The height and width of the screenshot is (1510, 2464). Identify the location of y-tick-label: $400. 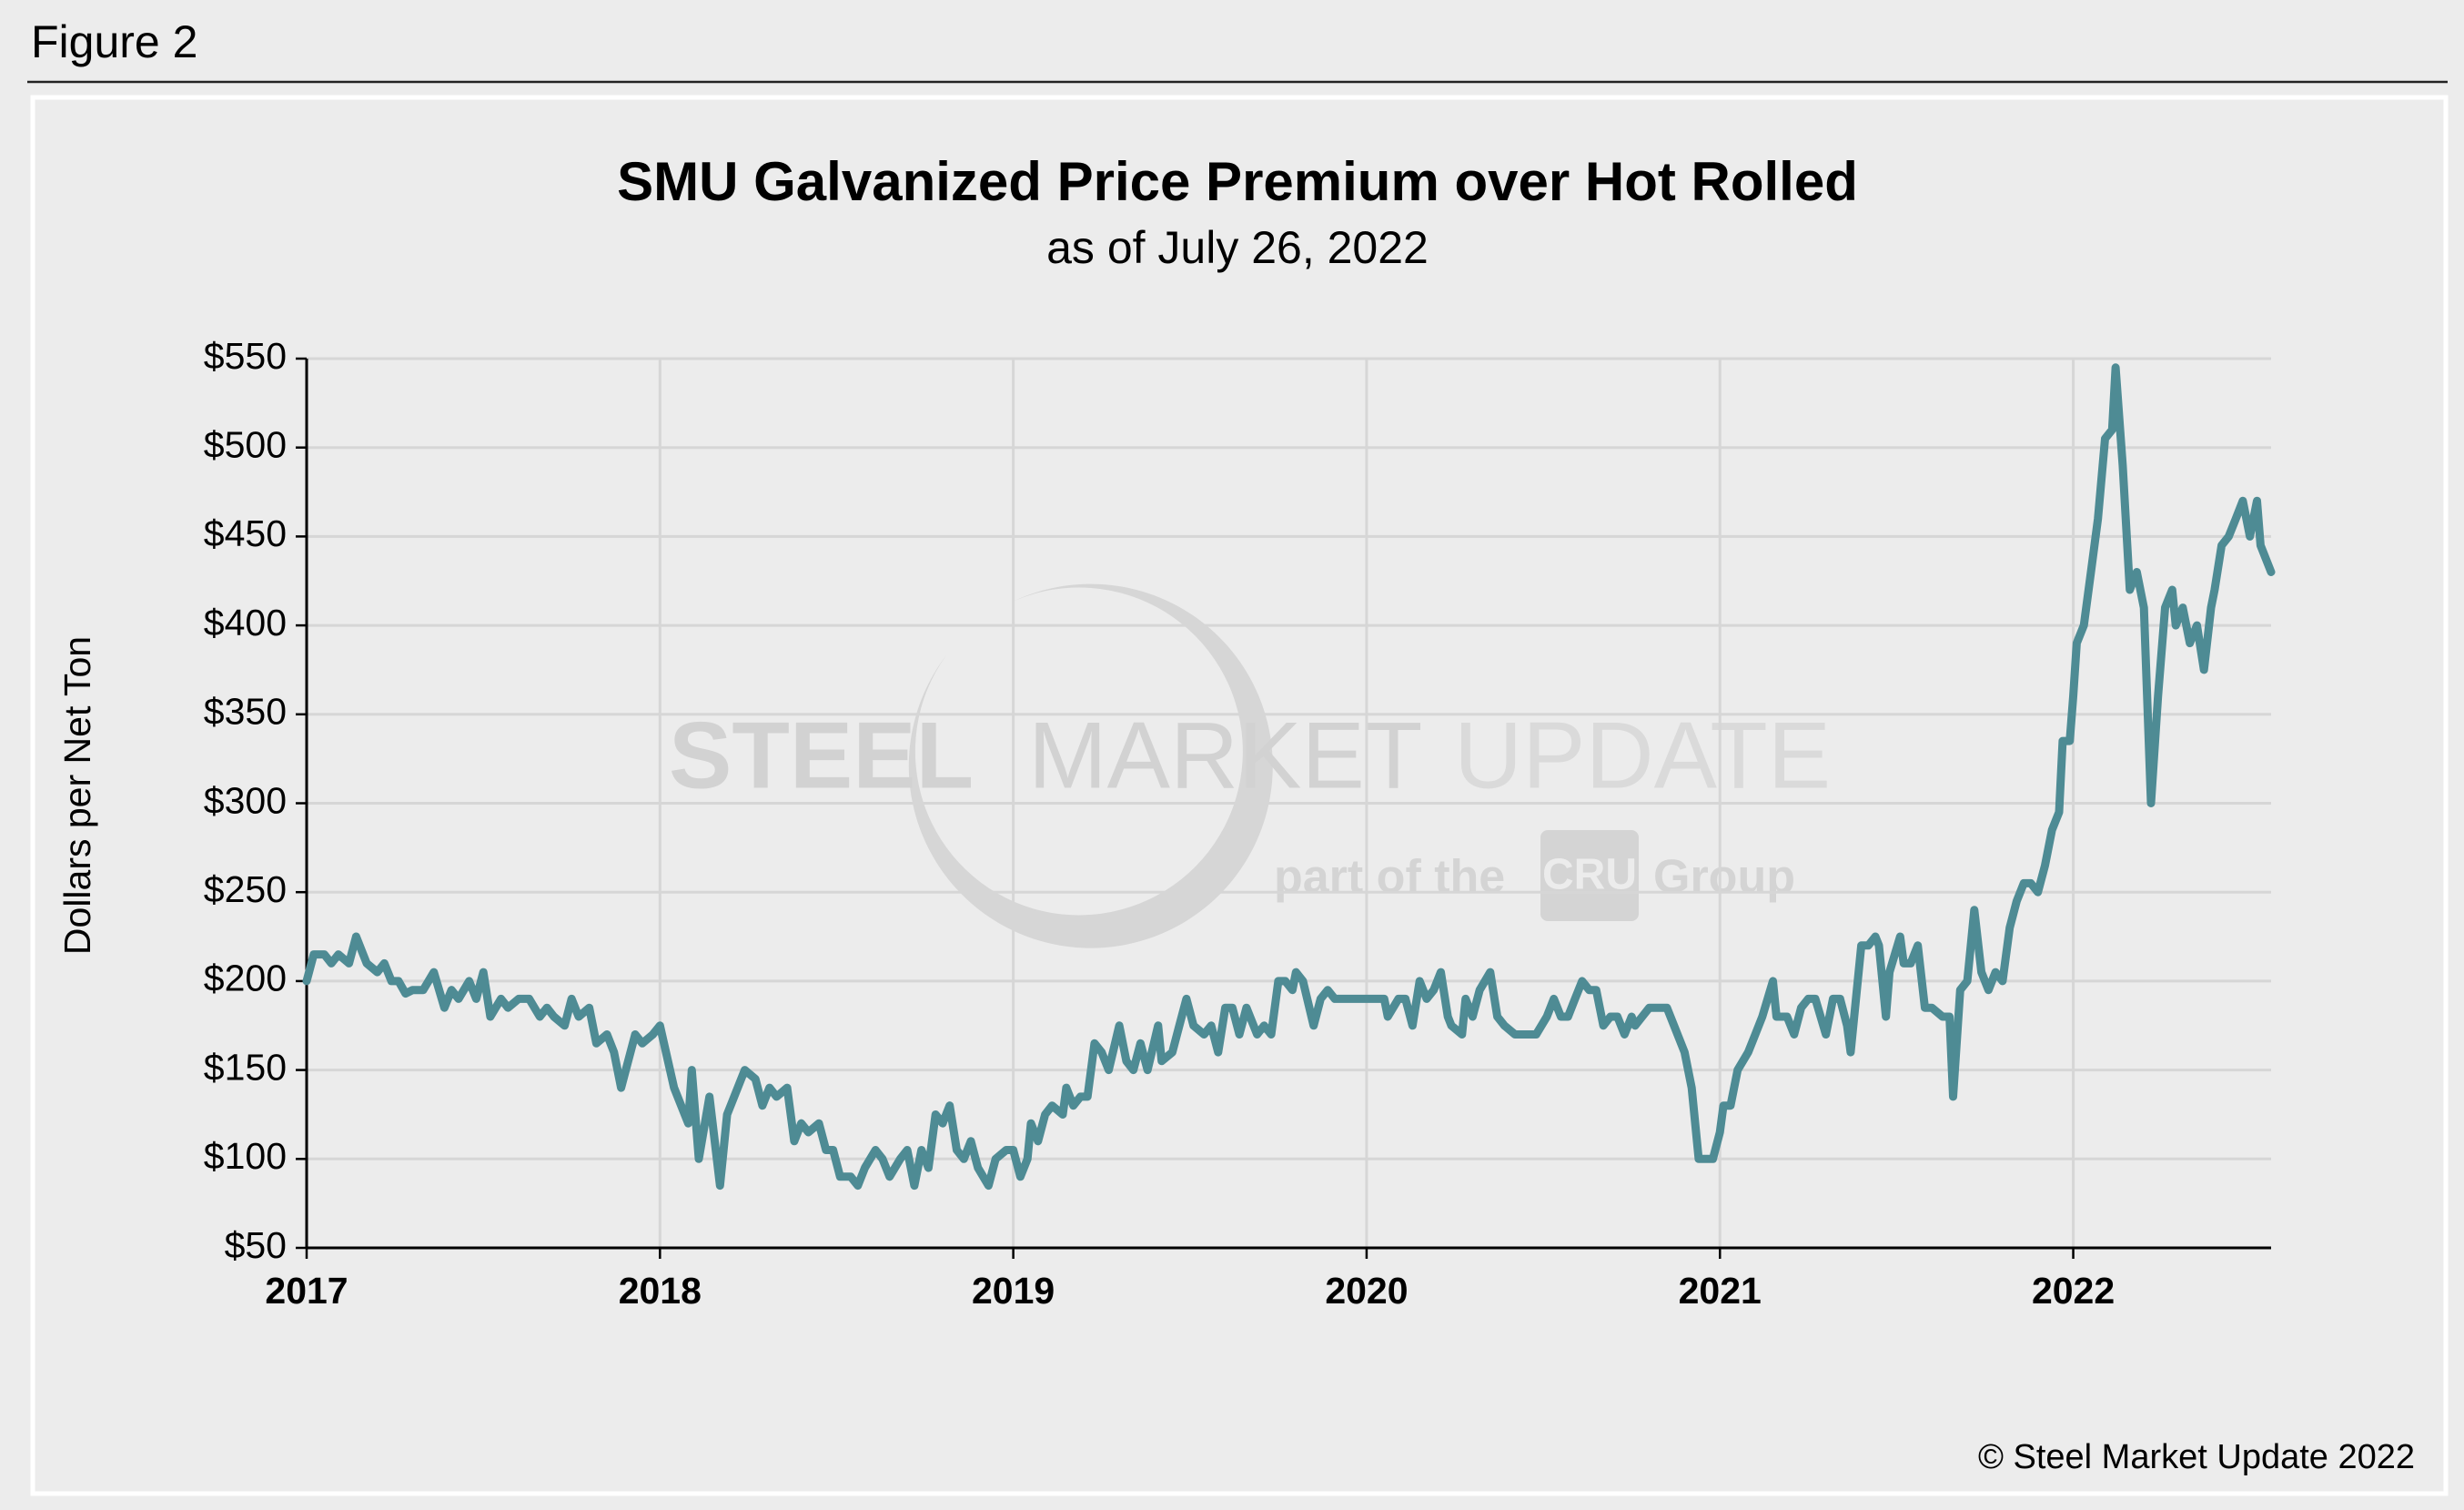
(245, 623).